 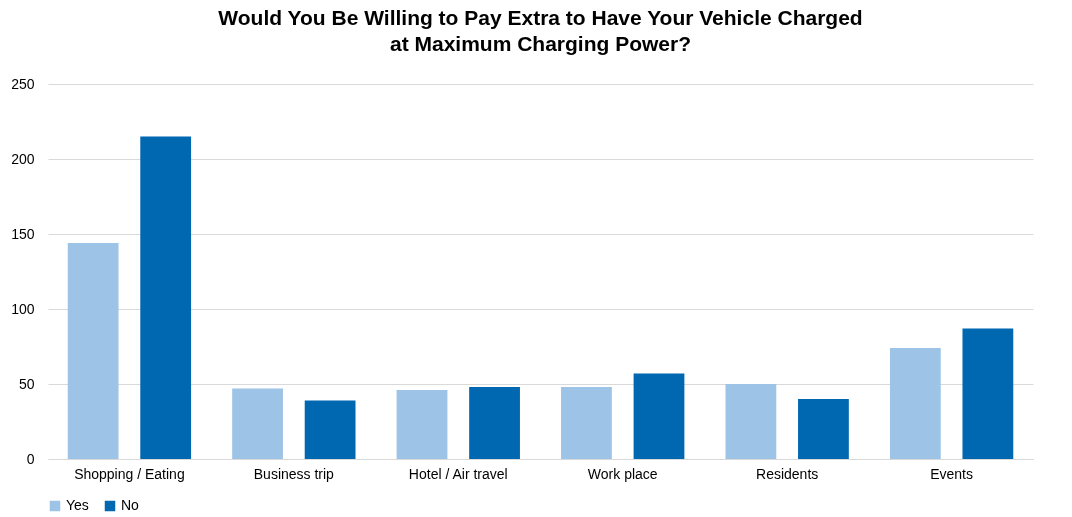 I want to click on x-tick-label: Residents, so click(x=787, y=473).